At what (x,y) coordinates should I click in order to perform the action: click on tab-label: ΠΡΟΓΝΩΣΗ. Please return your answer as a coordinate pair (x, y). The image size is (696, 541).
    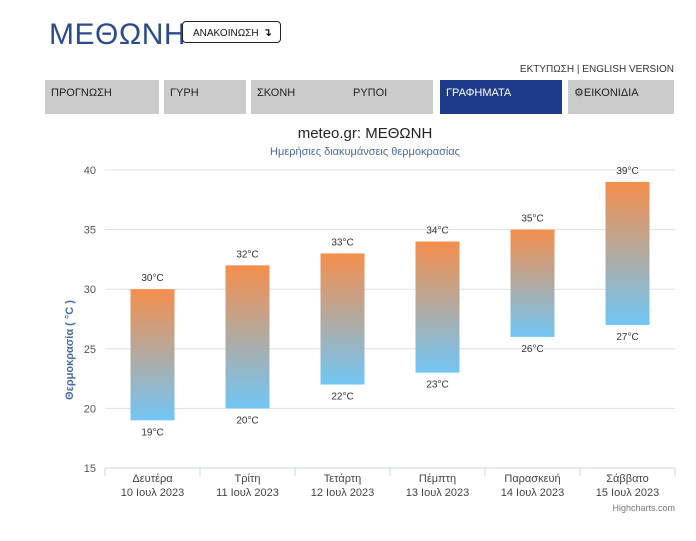
    Looking at the image, I should click on (81, 93).